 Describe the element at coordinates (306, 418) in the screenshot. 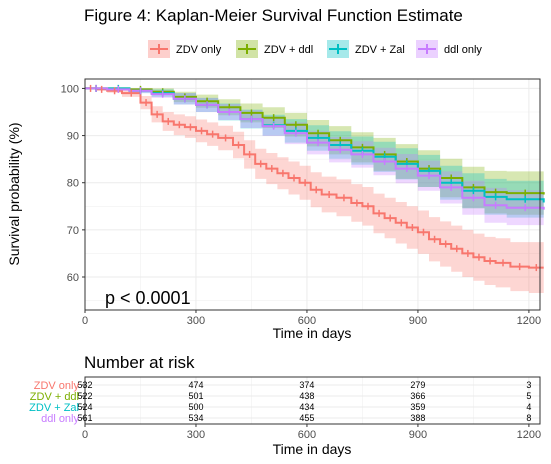

I see `risk-cell-ddl-only: 455` at that location.